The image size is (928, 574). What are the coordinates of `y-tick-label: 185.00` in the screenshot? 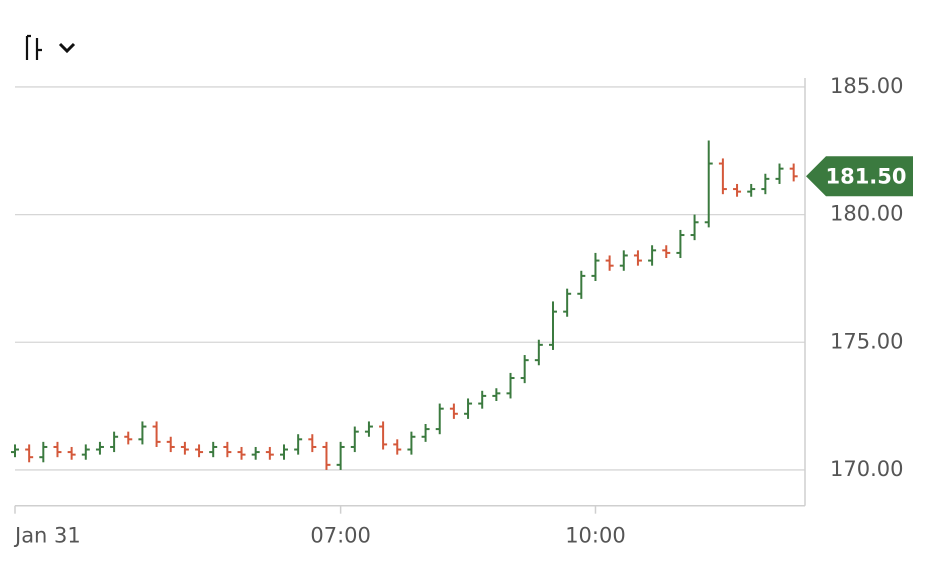 It's located at (866, 86).